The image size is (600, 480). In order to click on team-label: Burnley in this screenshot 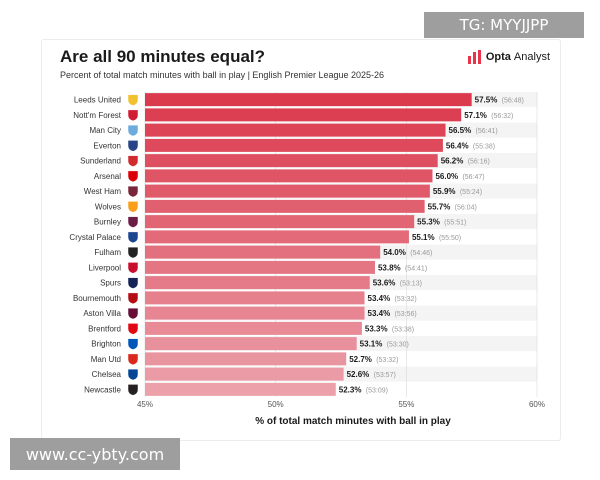, I will do `click(107, 222)`.